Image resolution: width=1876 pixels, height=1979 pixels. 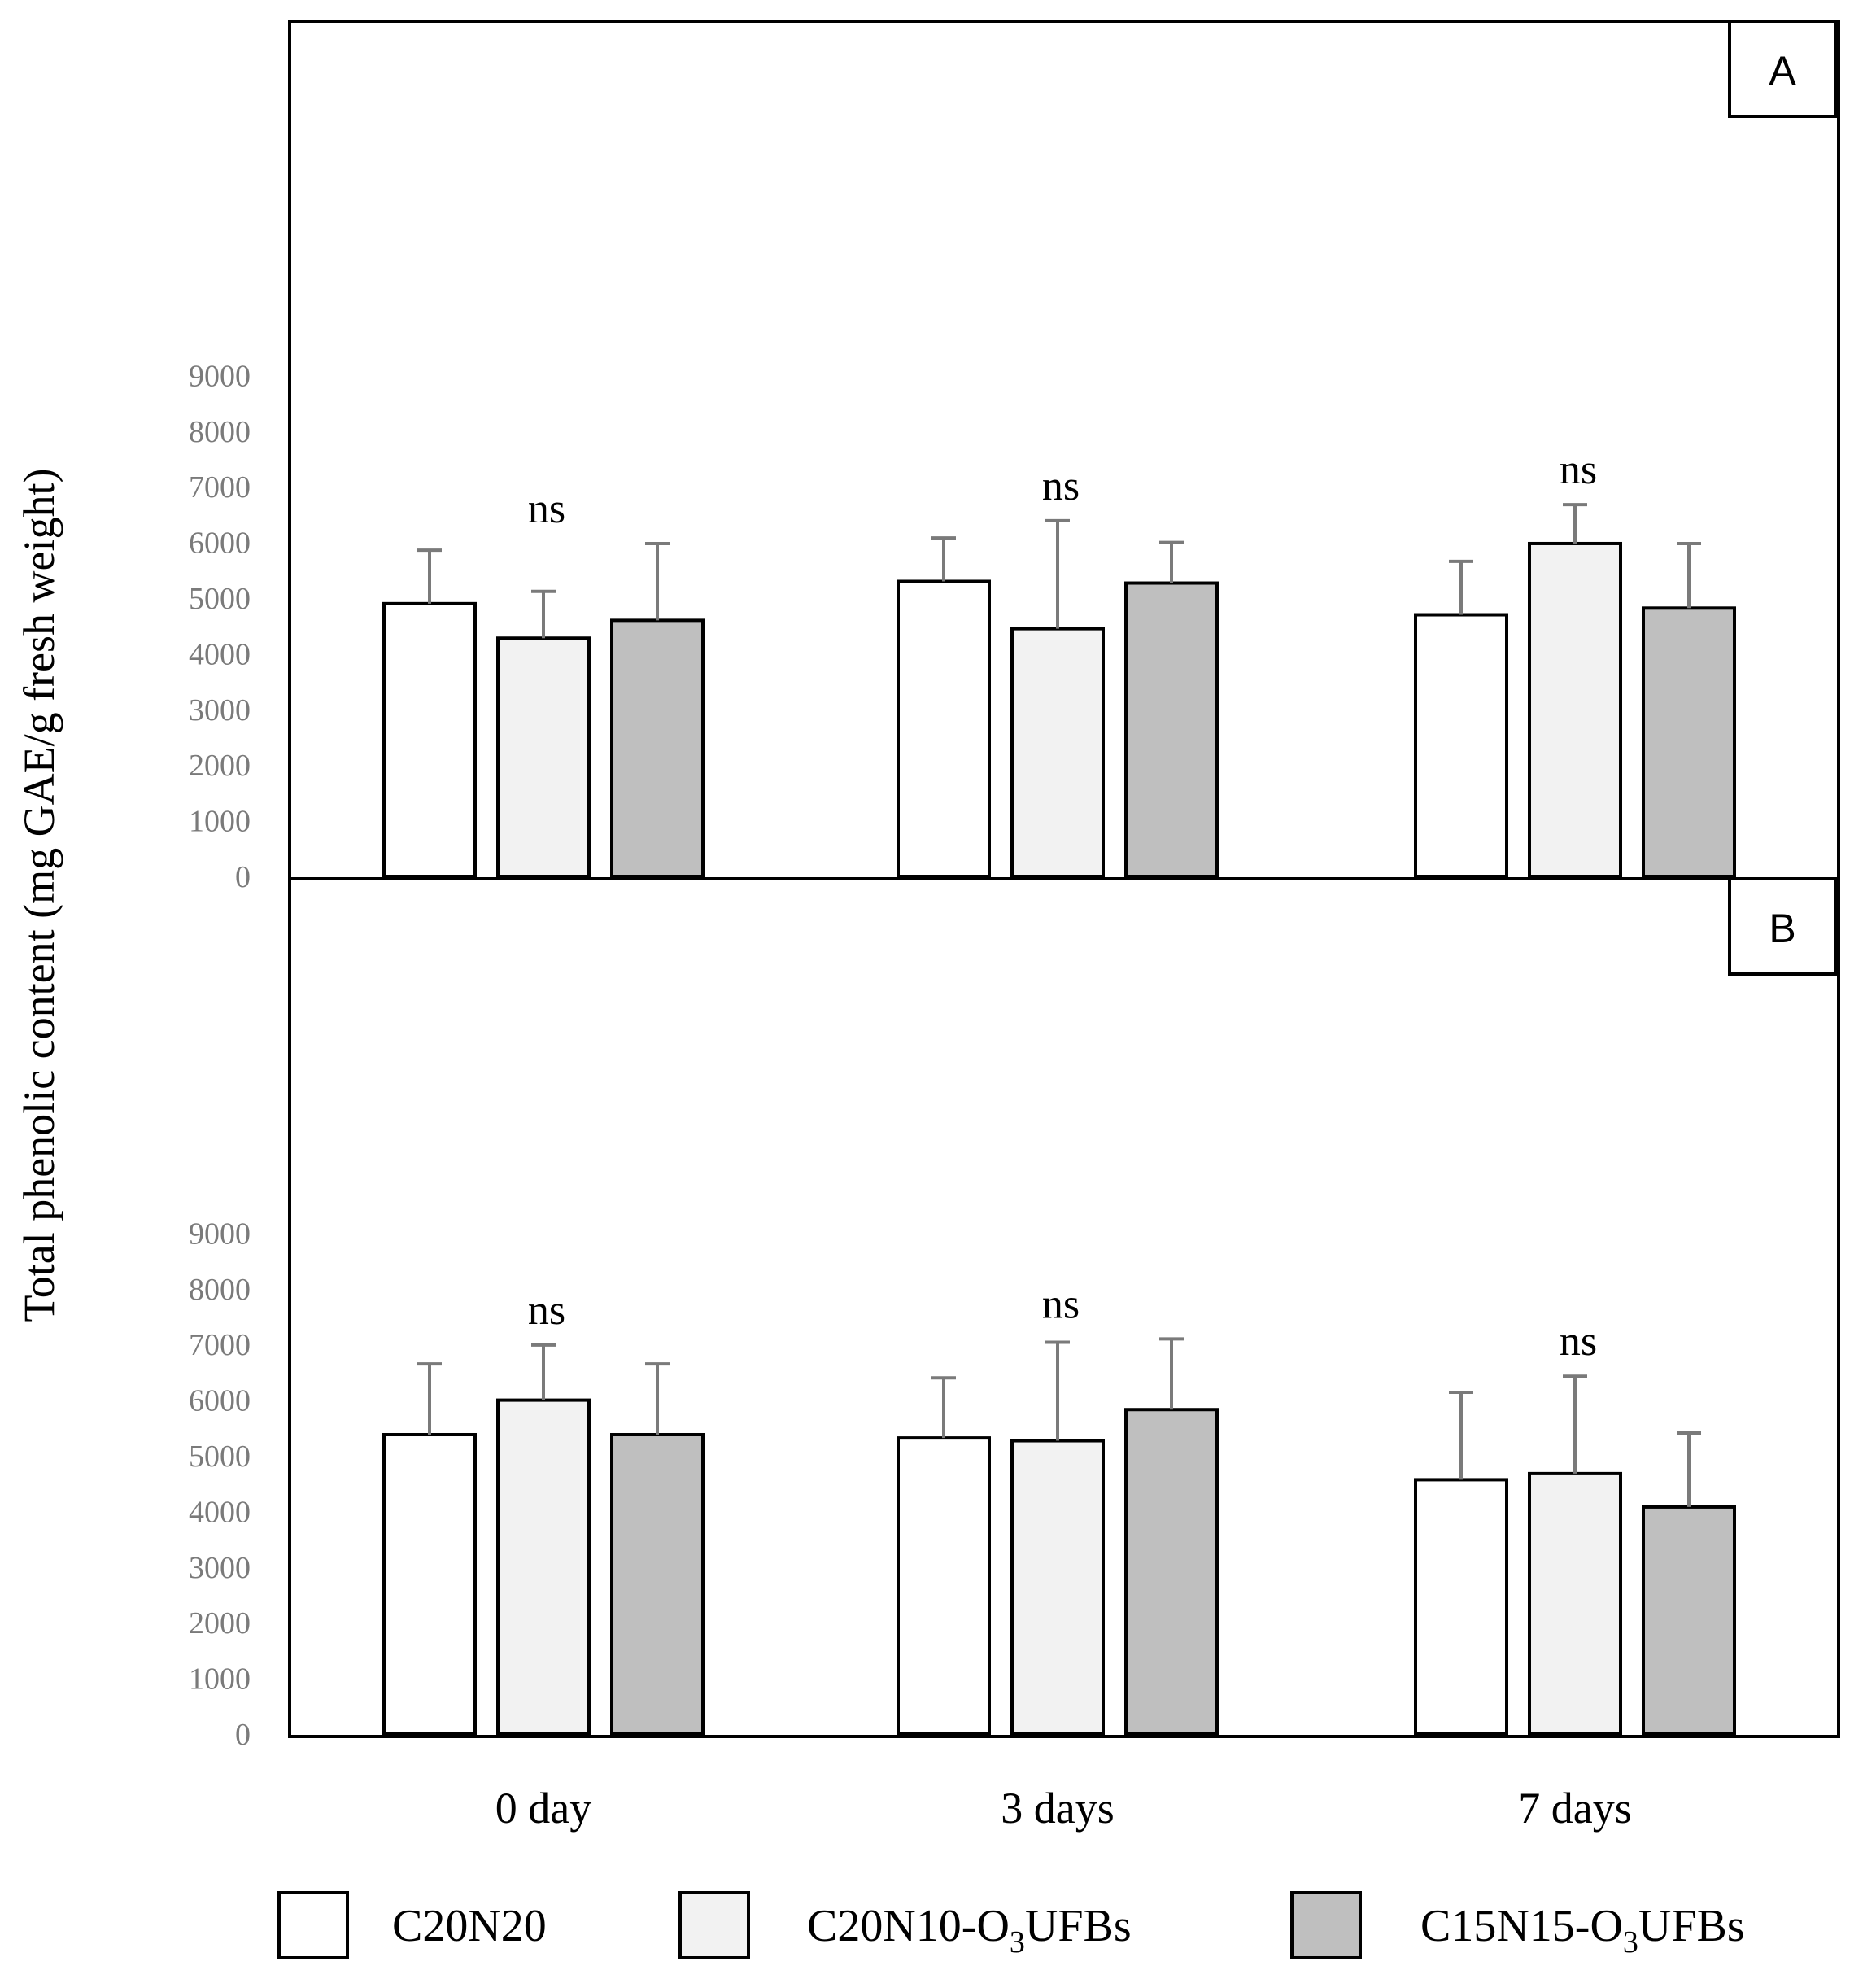 What do you see at coordinates (1574, 1809) in the screenshot?
I see `x-tick-2: 7 days` at bounding box center [1574, 1809].